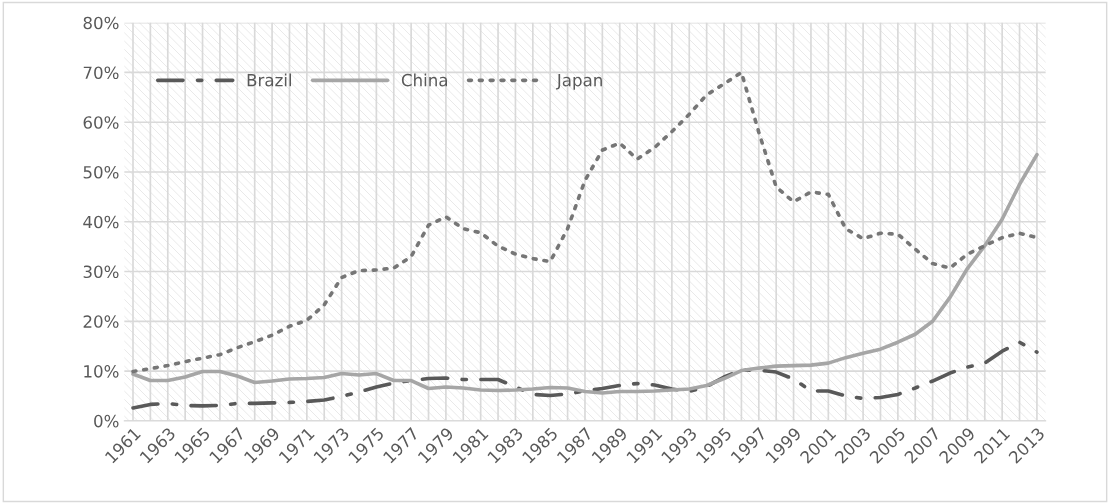  Describe the element at coordinates (101, 73) in the screenshot. I see `y-tick-label: 70%` at that location.